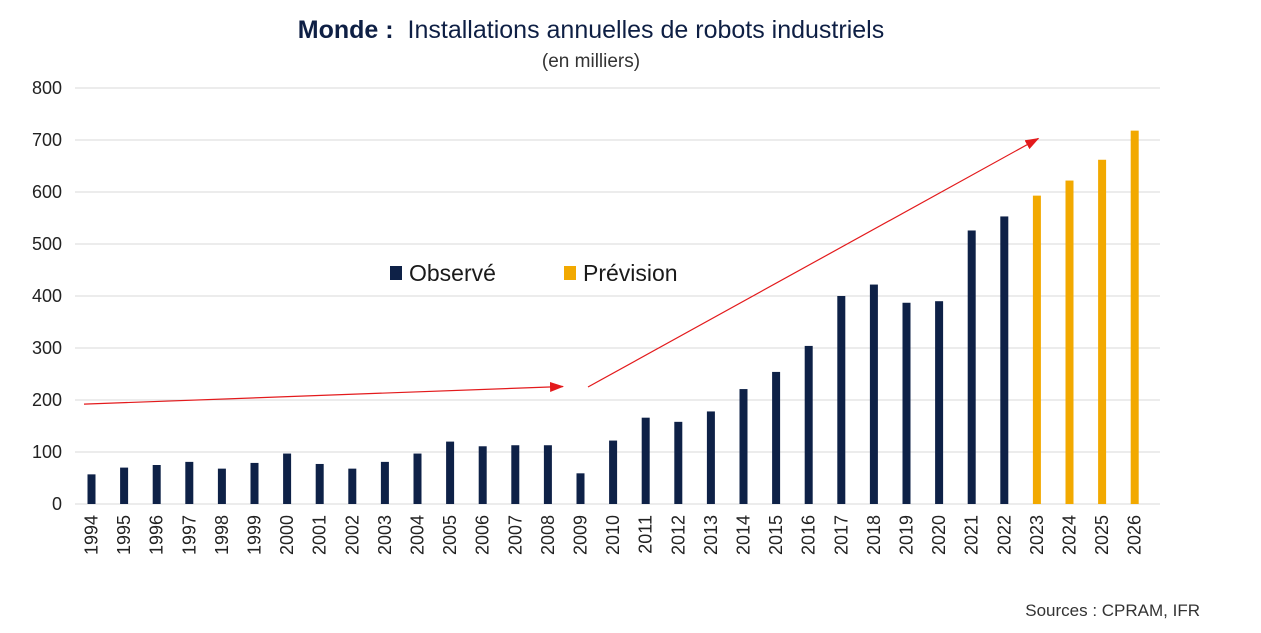 Image resolution: width=1261 pixels, height=633 pixels. What do you see at coordinates (776, 437) in the screenshot?
I see `bar-observed-2015` at bounding box center [776, 437].